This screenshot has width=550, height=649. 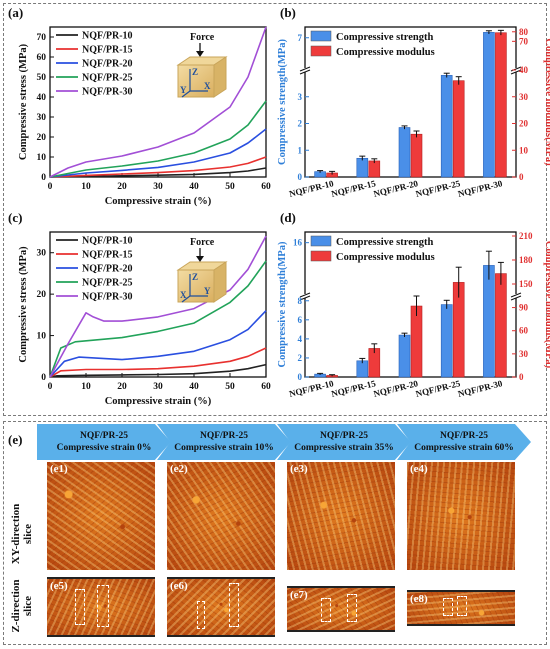 I want to click on x-tick-label: 50, so click(x=230, y=187).